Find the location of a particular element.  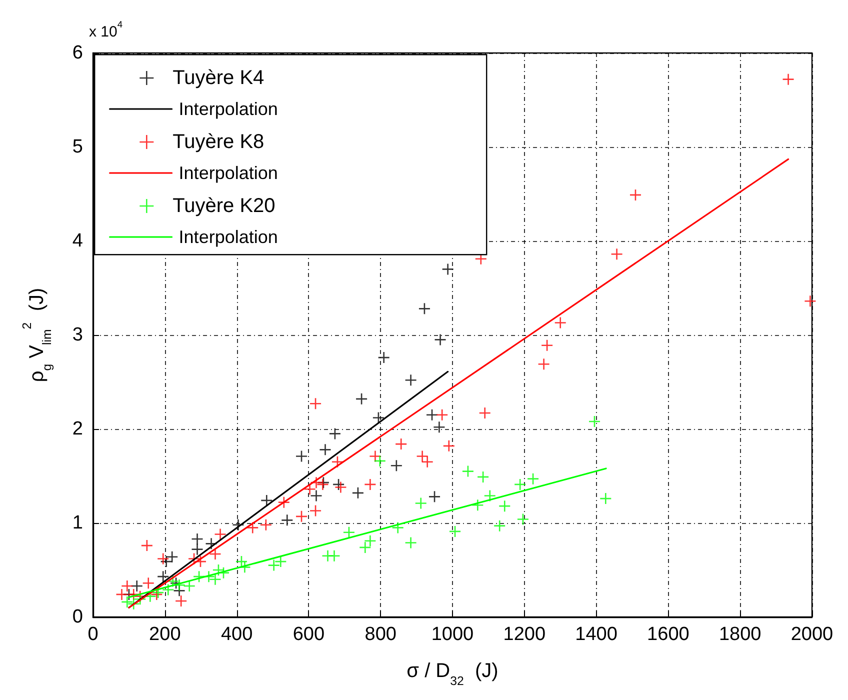

y-tick-label: 0 is located at coordinates (77, 617).